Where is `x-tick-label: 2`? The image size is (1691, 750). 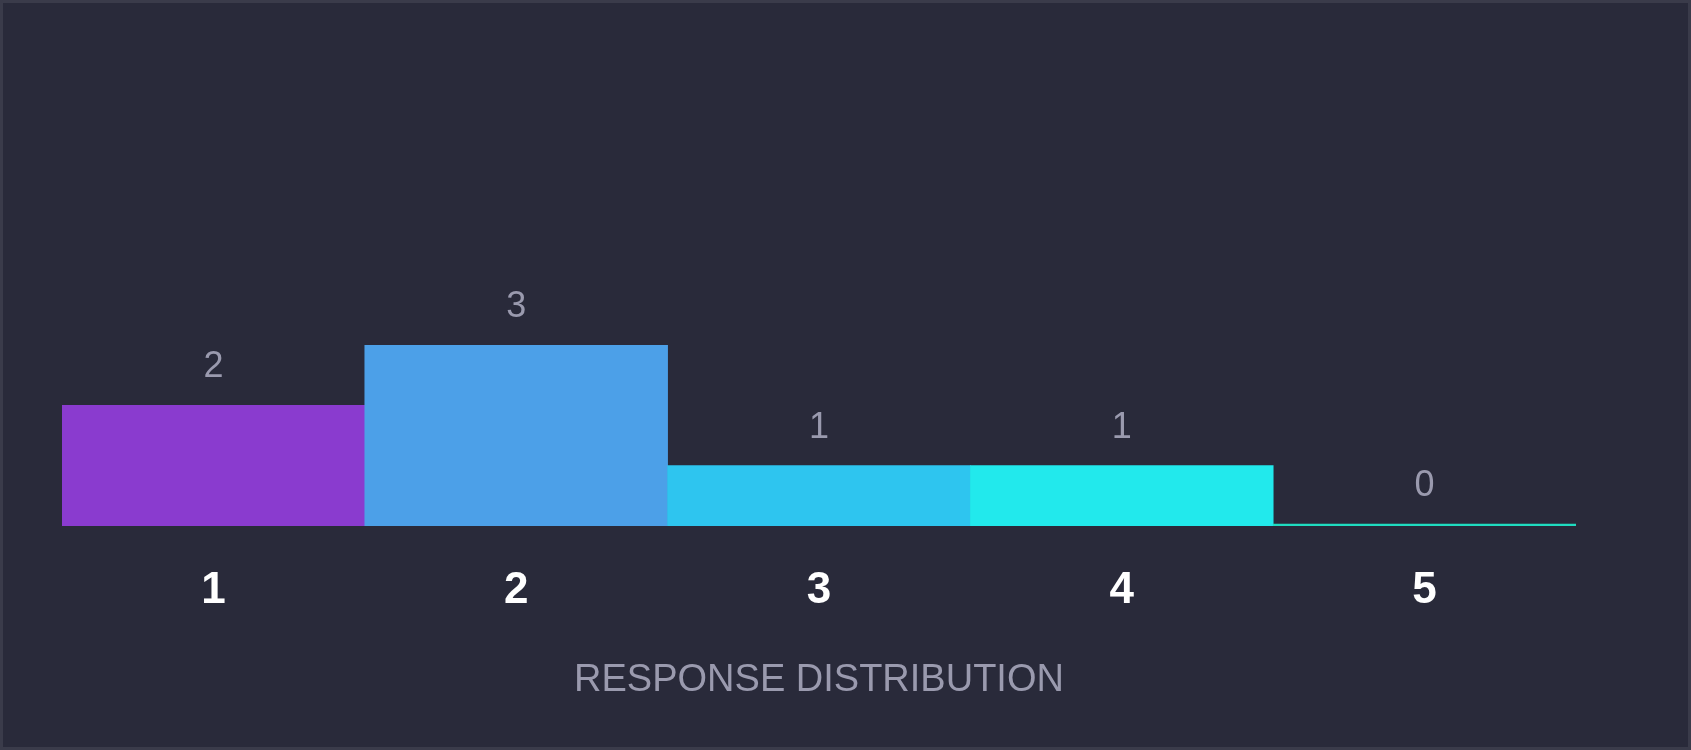
x-tick-label: 2 is located at coordinates (516, 587).